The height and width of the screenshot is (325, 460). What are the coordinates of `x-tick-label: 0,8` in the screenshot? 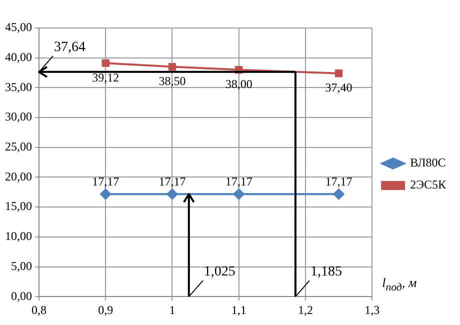 It's located at (39, 309).